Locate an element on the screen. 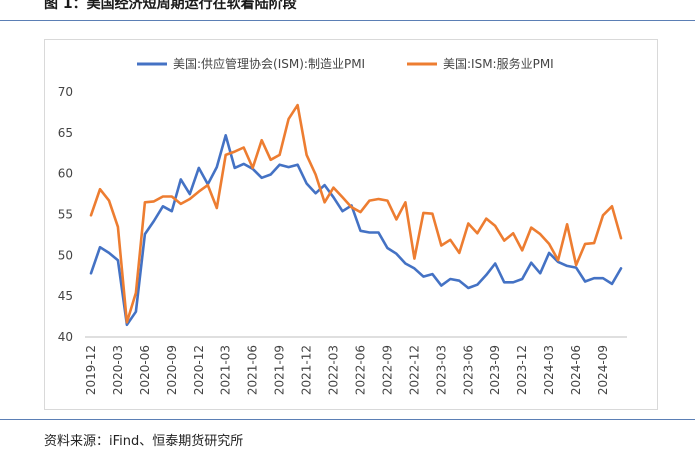 This screenshot has width=695, height=450. y-tick-label: 60 is located at coordinates (65, 174).